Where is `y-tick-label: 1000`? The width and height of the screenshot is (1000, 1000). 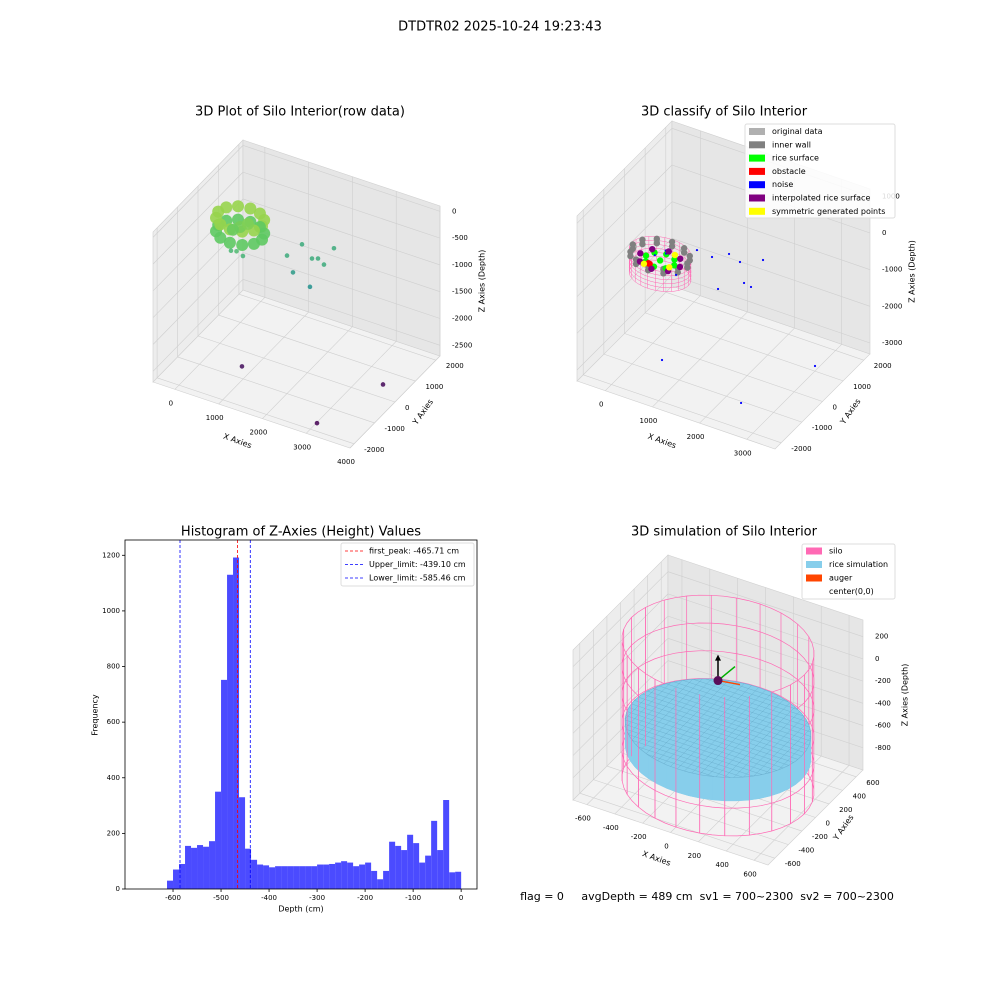 y-tick-label: 1000 is located at coordinates (111, 611).